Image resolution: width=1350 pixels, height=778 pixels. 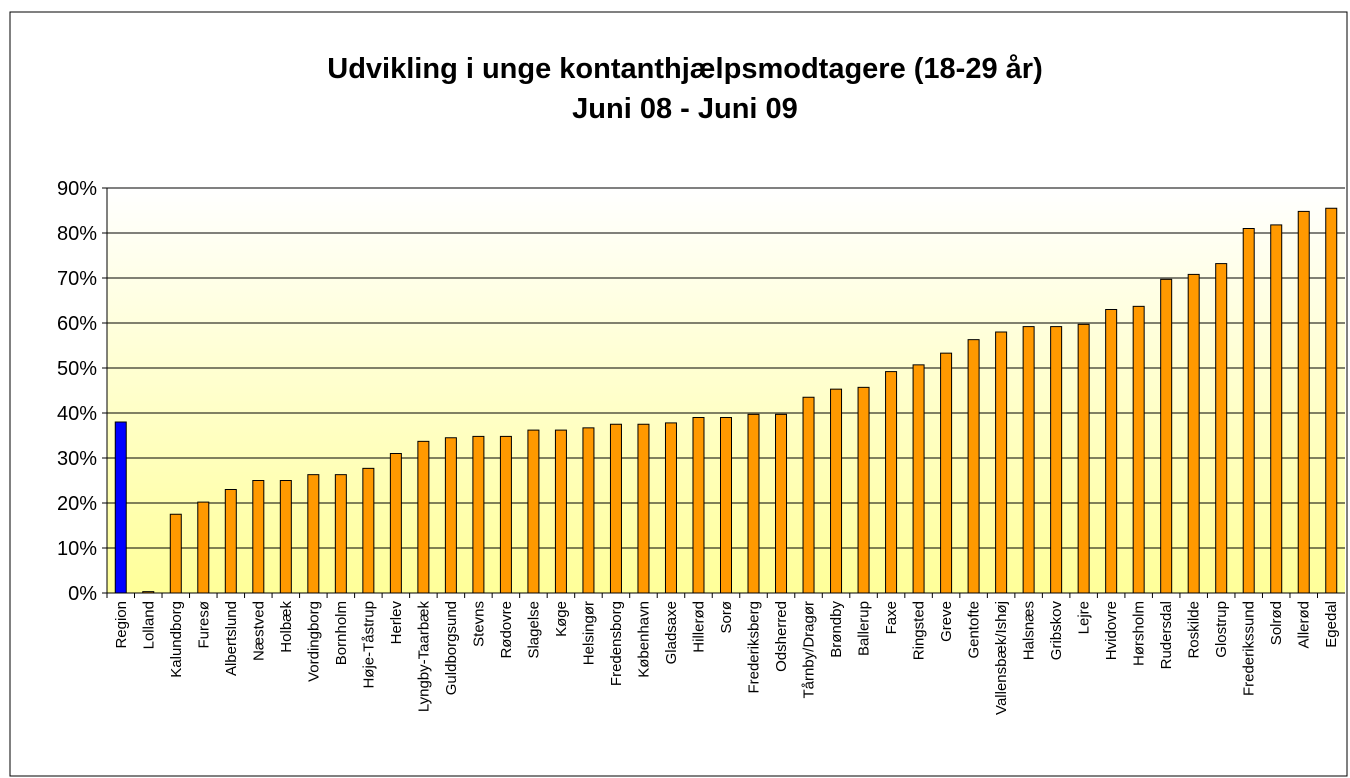 I want to click on x-tick-label: Region, so click(x=121, y=625).